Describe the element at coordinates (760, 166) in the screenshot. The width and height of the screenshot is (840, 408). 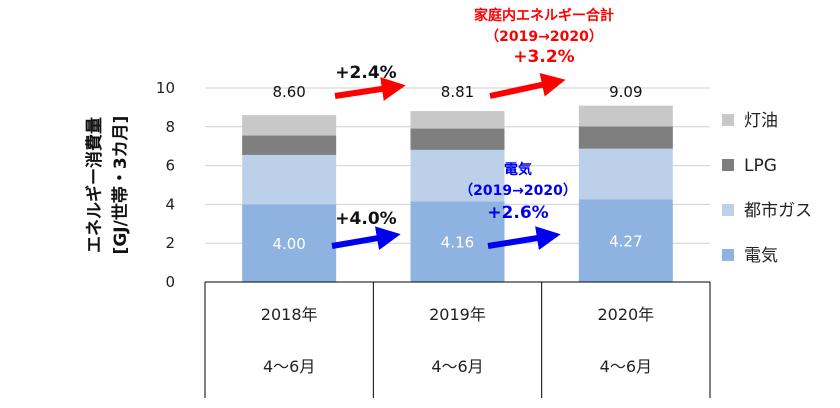
I see `legend-label: LPG` at that location.